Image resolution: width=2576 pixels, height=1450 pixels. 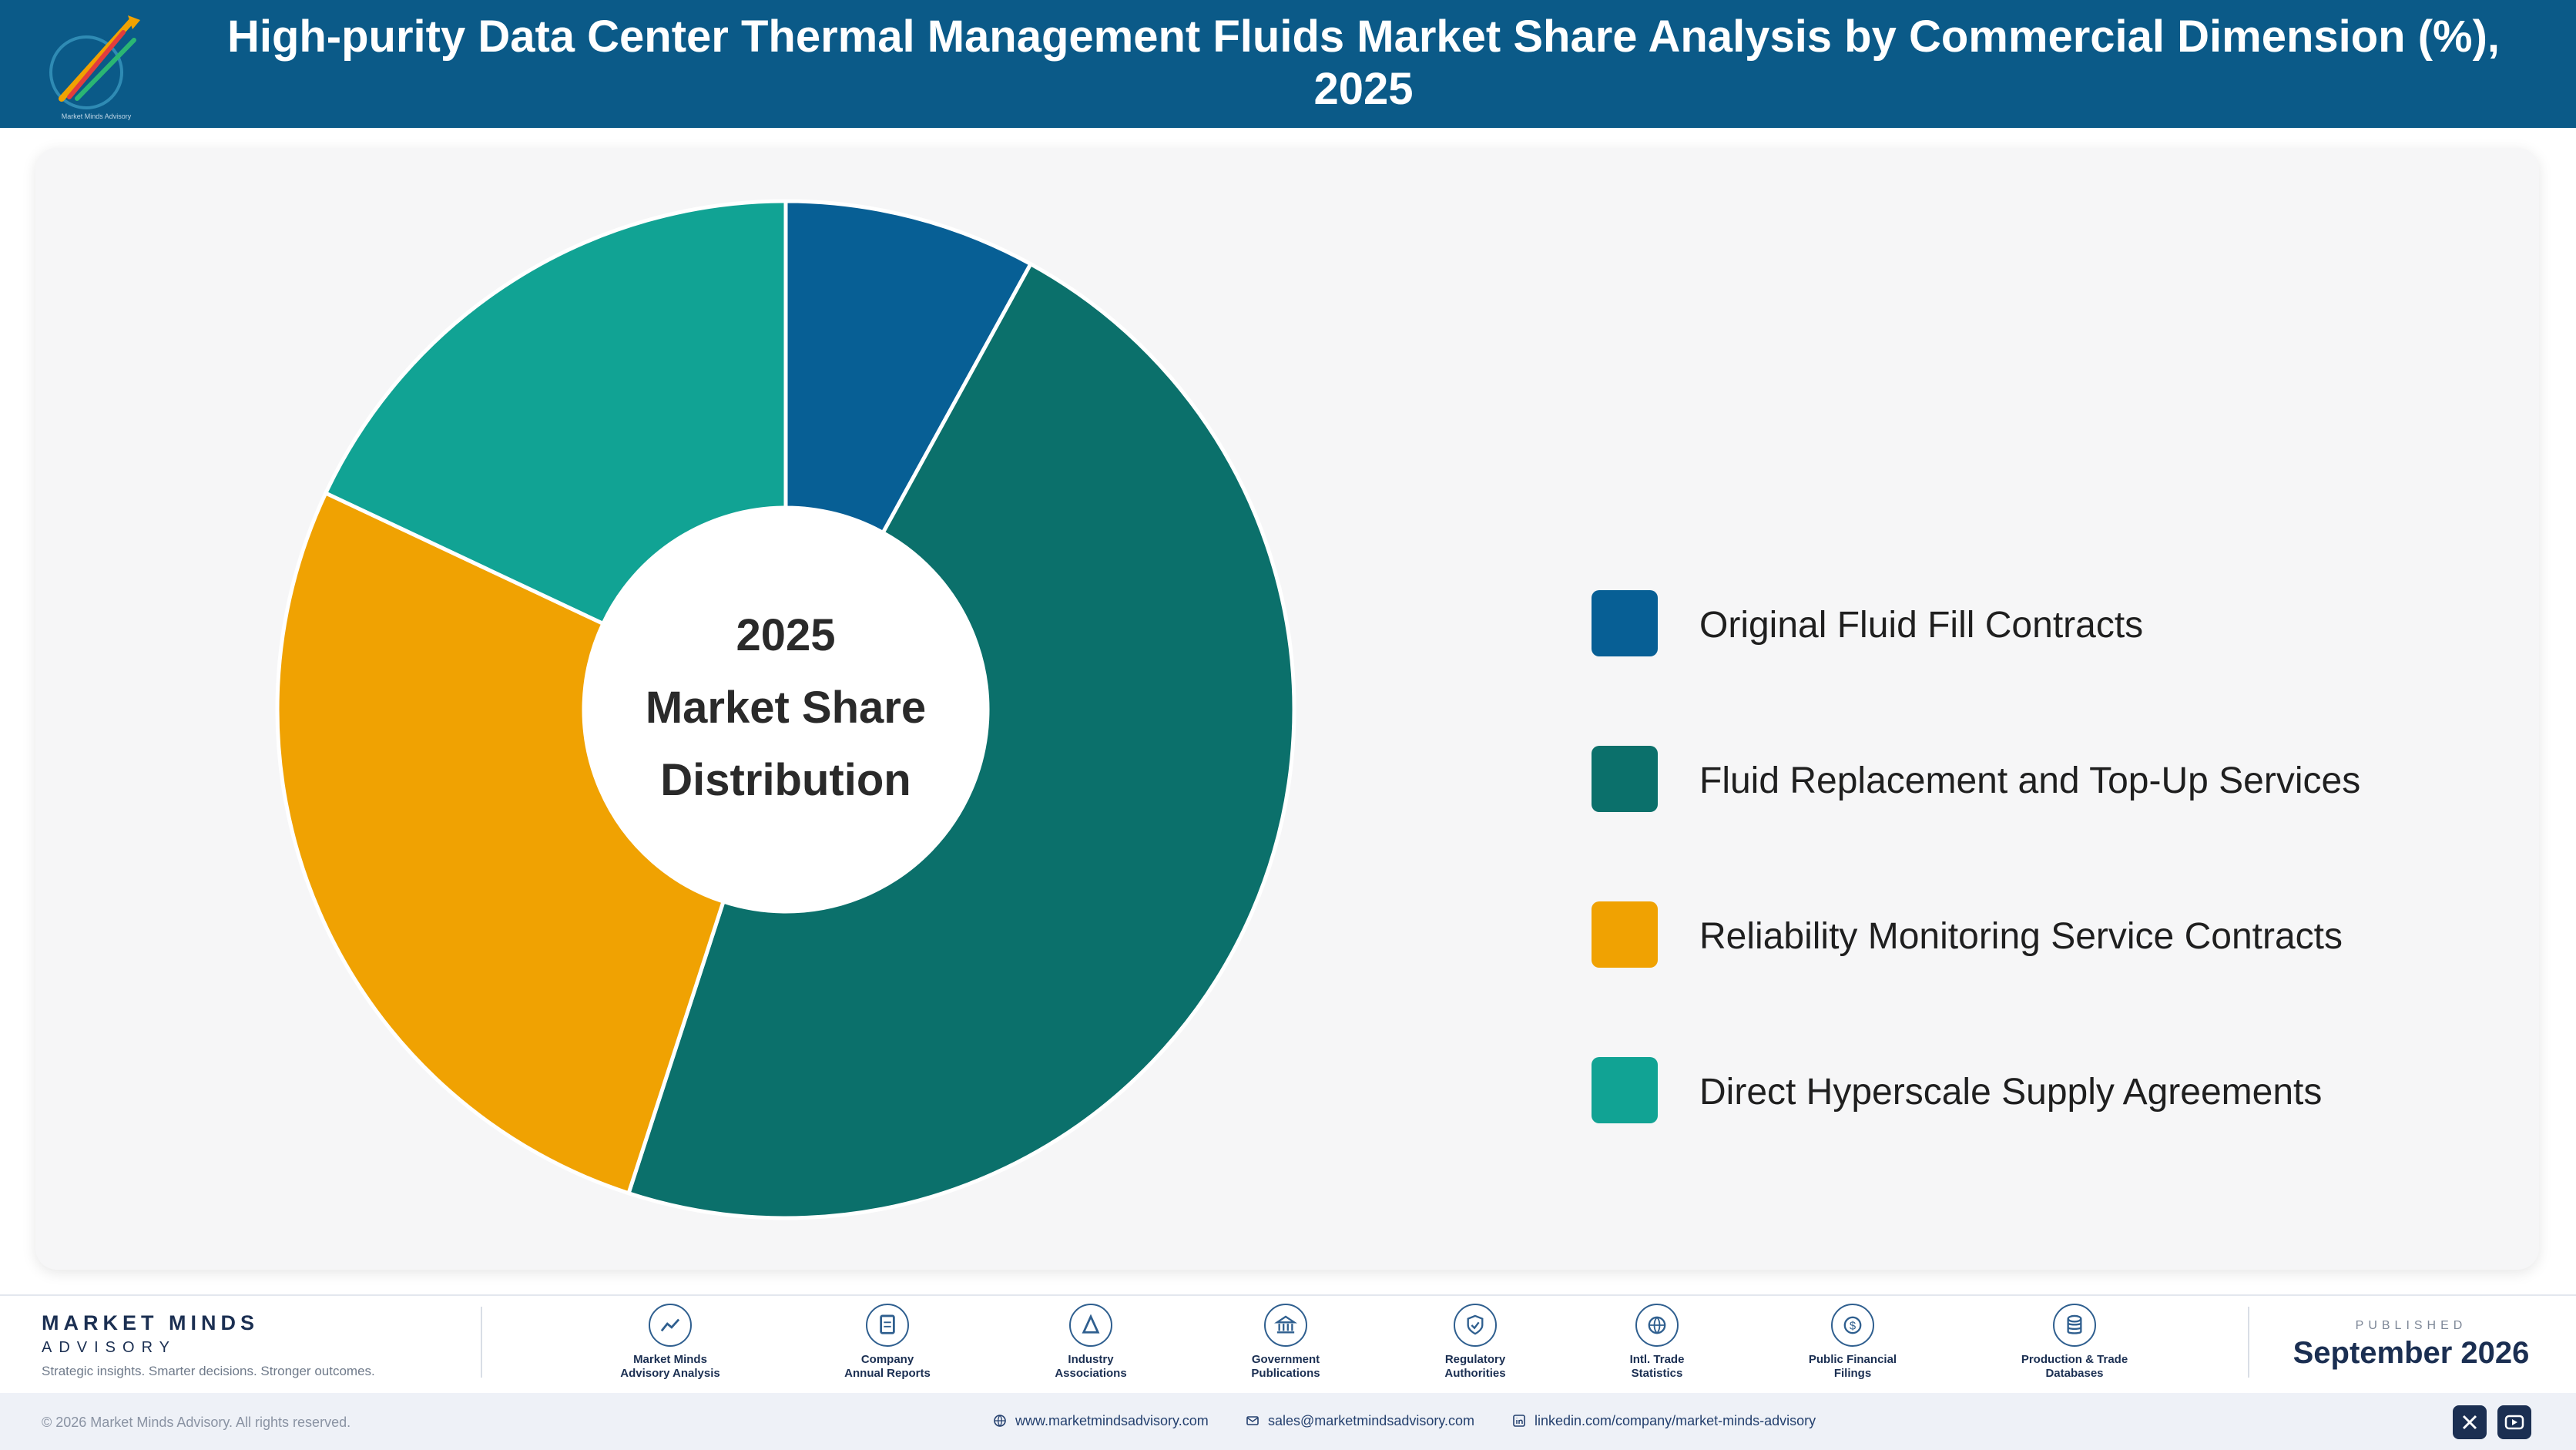 I want to click on legend-label: Original Fluid Fill Contracts, so click(x=1921, y=625).